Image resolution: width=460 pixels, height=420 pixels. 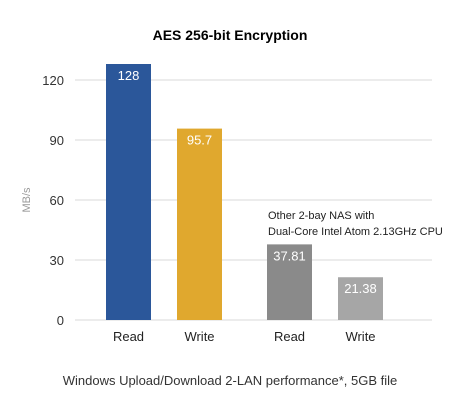 What do you see at coordinates (53, 80) in the screenshot?
I see `y-tick-label: 120` at bounding box center [53, 80].